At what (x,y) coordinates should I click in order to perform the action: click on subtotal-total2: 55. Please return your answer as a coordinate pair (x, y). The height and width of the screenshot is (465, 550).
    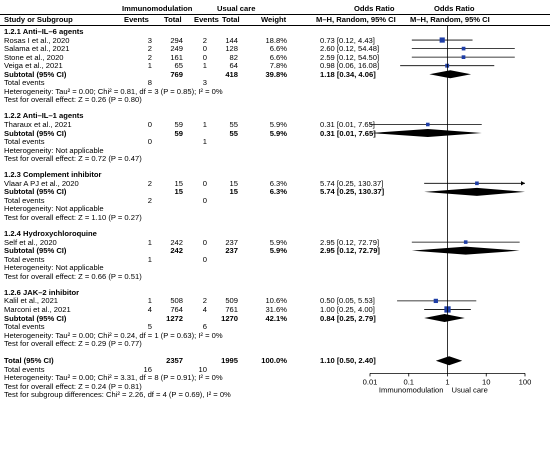
    Looking at the image, I should click on (233, 133).